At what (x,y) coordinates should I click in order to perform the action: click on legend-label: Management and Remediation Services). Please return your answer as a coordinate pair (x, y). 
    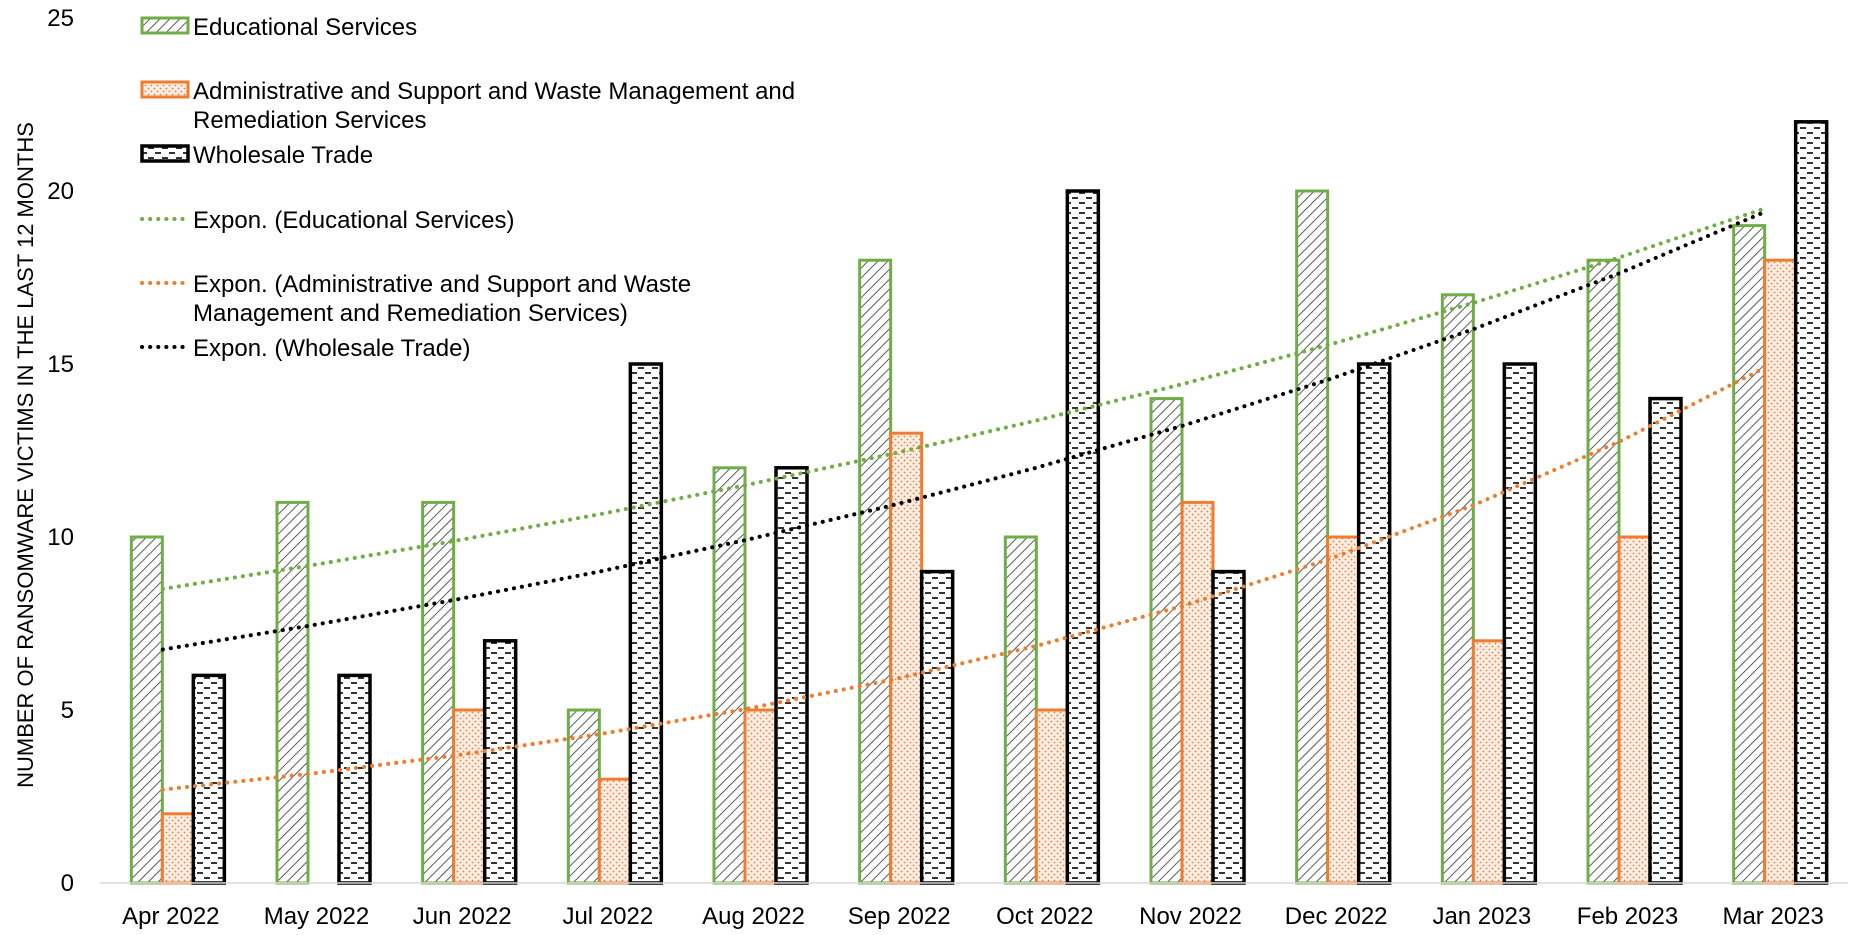
    Looking at the image, I should click on (410, 313).